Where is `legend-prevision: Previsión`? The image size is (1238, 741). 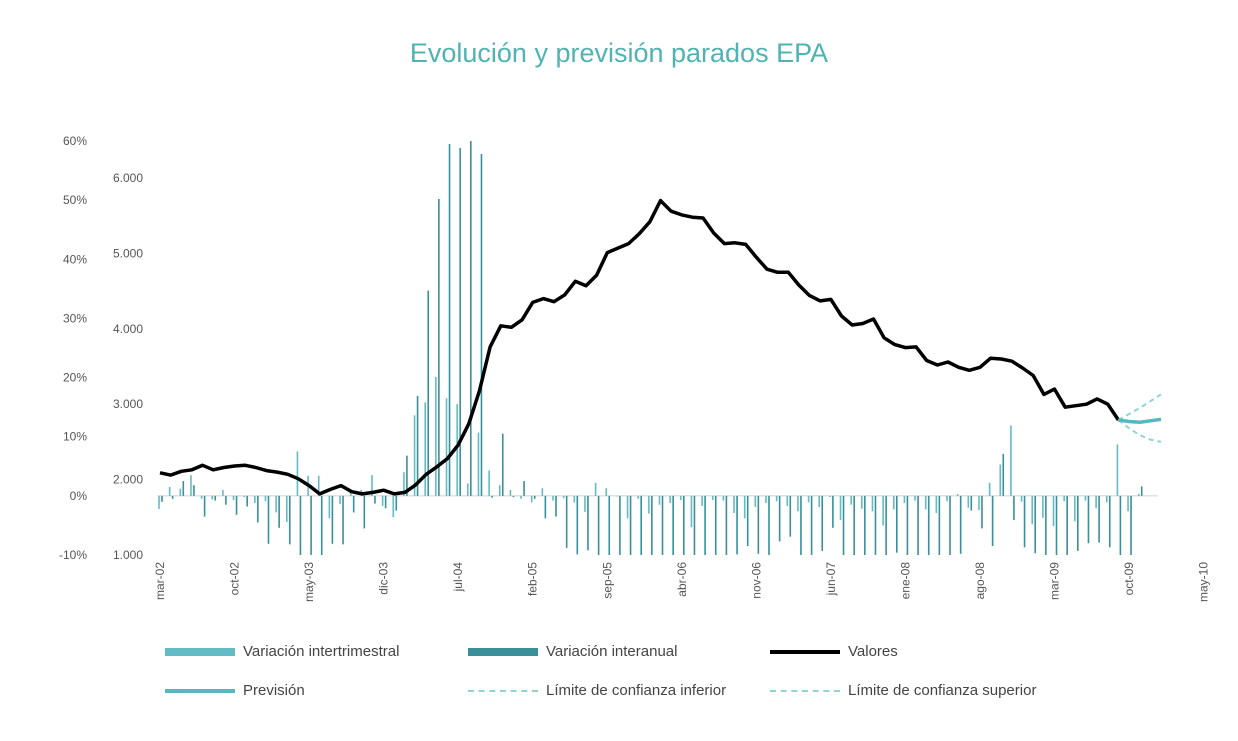
legend-prevision: Previsión is located at coordinates (235, 690).